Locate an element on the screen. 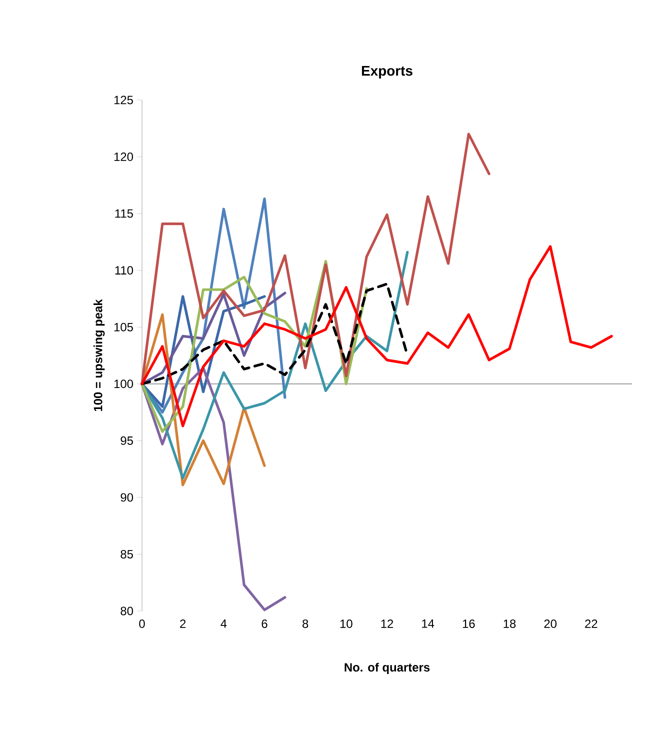 Image resolution: width=654 pixels, height=747 pixels. x-tick-label: 12 is located at coordinates (387, 624).